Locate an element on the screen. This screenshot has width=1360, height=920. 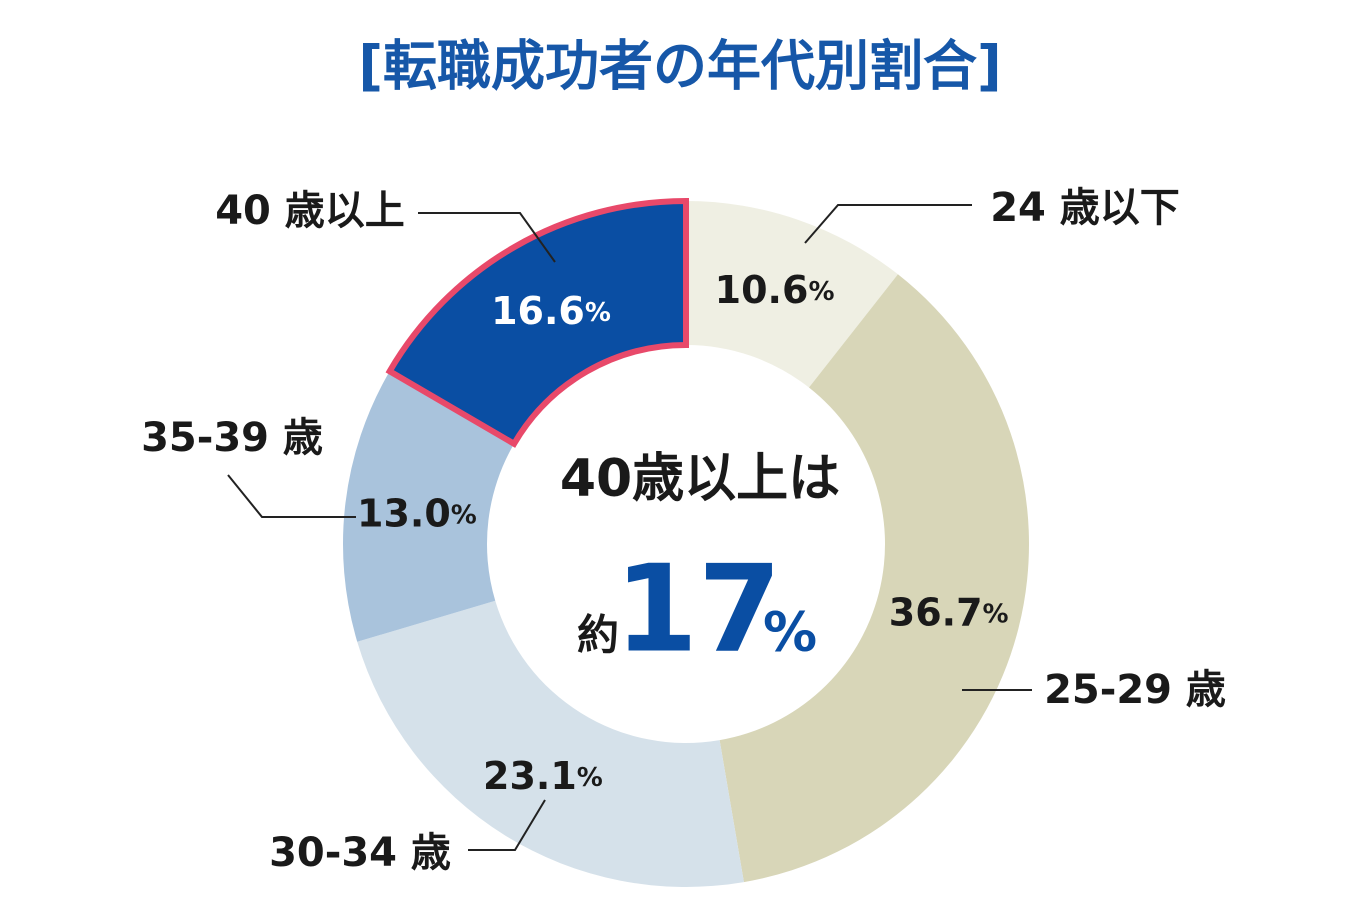
value-label: 16.6% is located at coordinates (551, 311).